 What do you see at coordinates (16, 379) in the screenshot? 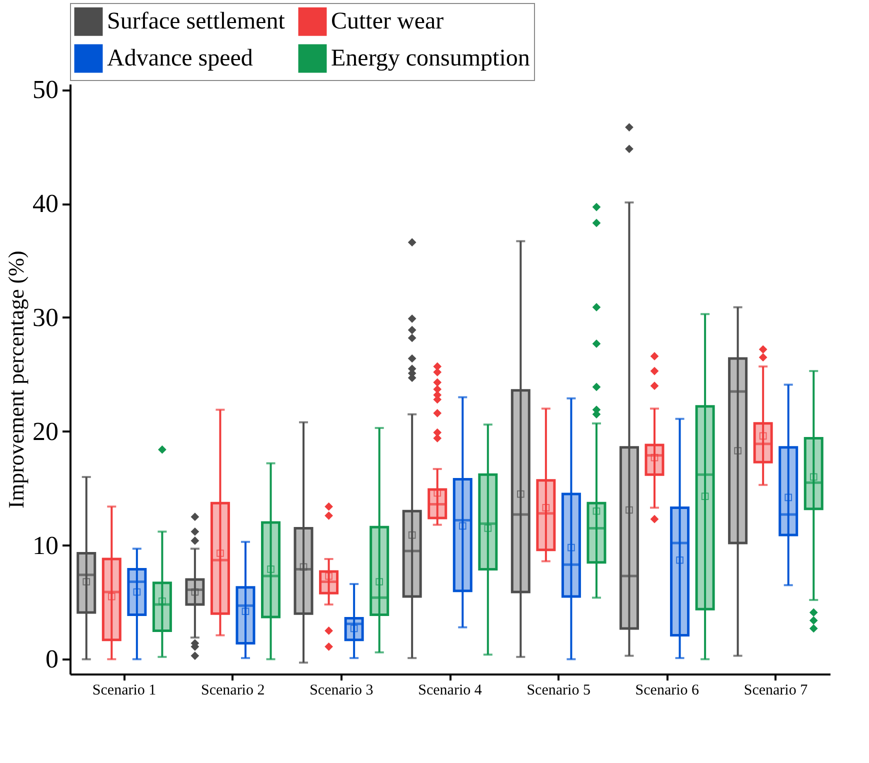
I see `y-axis-title: Improvement percentage (%)` at bounding box center [16, 379].